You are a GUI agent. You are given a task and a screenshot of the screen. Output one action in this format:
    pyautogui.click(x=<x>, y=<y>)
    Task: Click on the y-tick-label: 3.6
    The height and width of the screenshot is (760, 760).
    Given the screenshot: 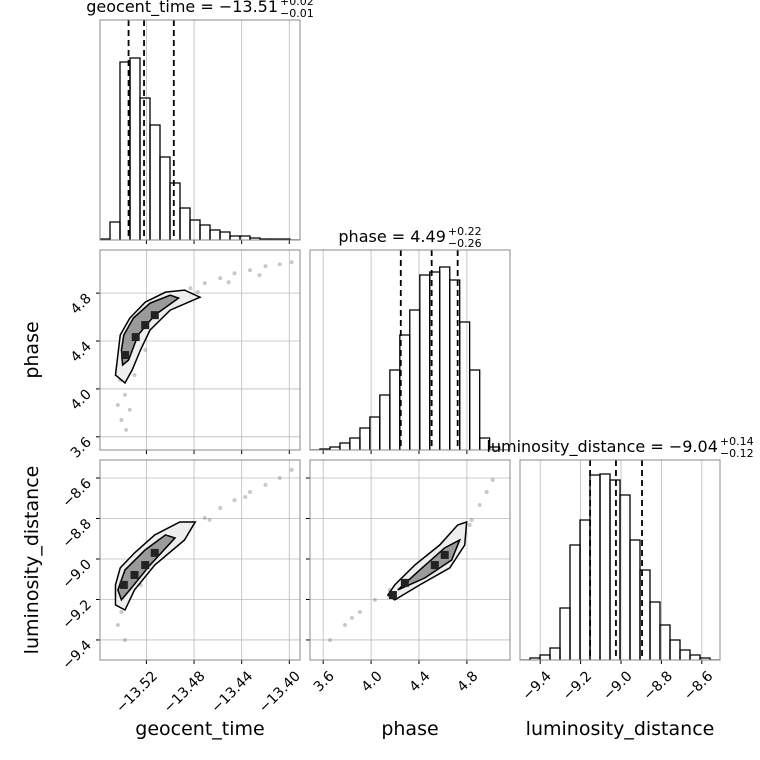 What is the action you would take?
    pyautogui.click(x=81, y=447)
    